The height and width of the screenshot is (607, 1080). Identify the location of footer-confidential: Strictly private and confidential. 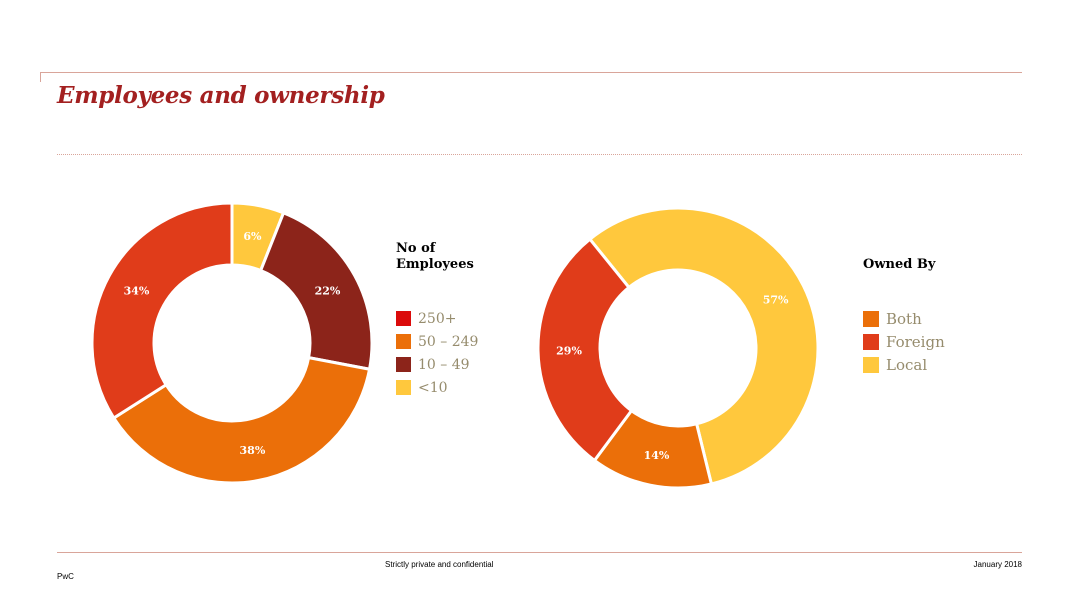
(439, 564).